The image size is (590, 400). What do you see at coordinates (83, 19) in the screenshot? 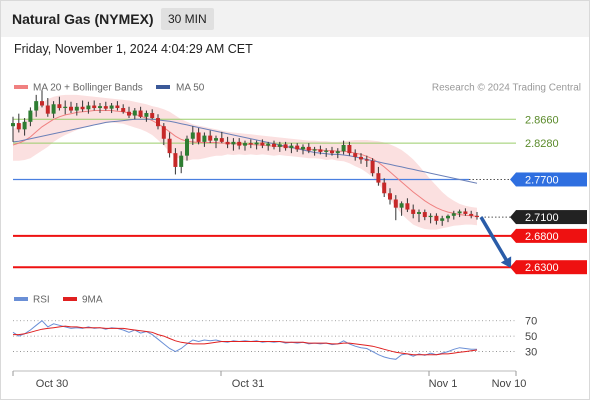
I see `symbol-title: Natural Gas (NYMEX)` at bounding box center [83, 19].